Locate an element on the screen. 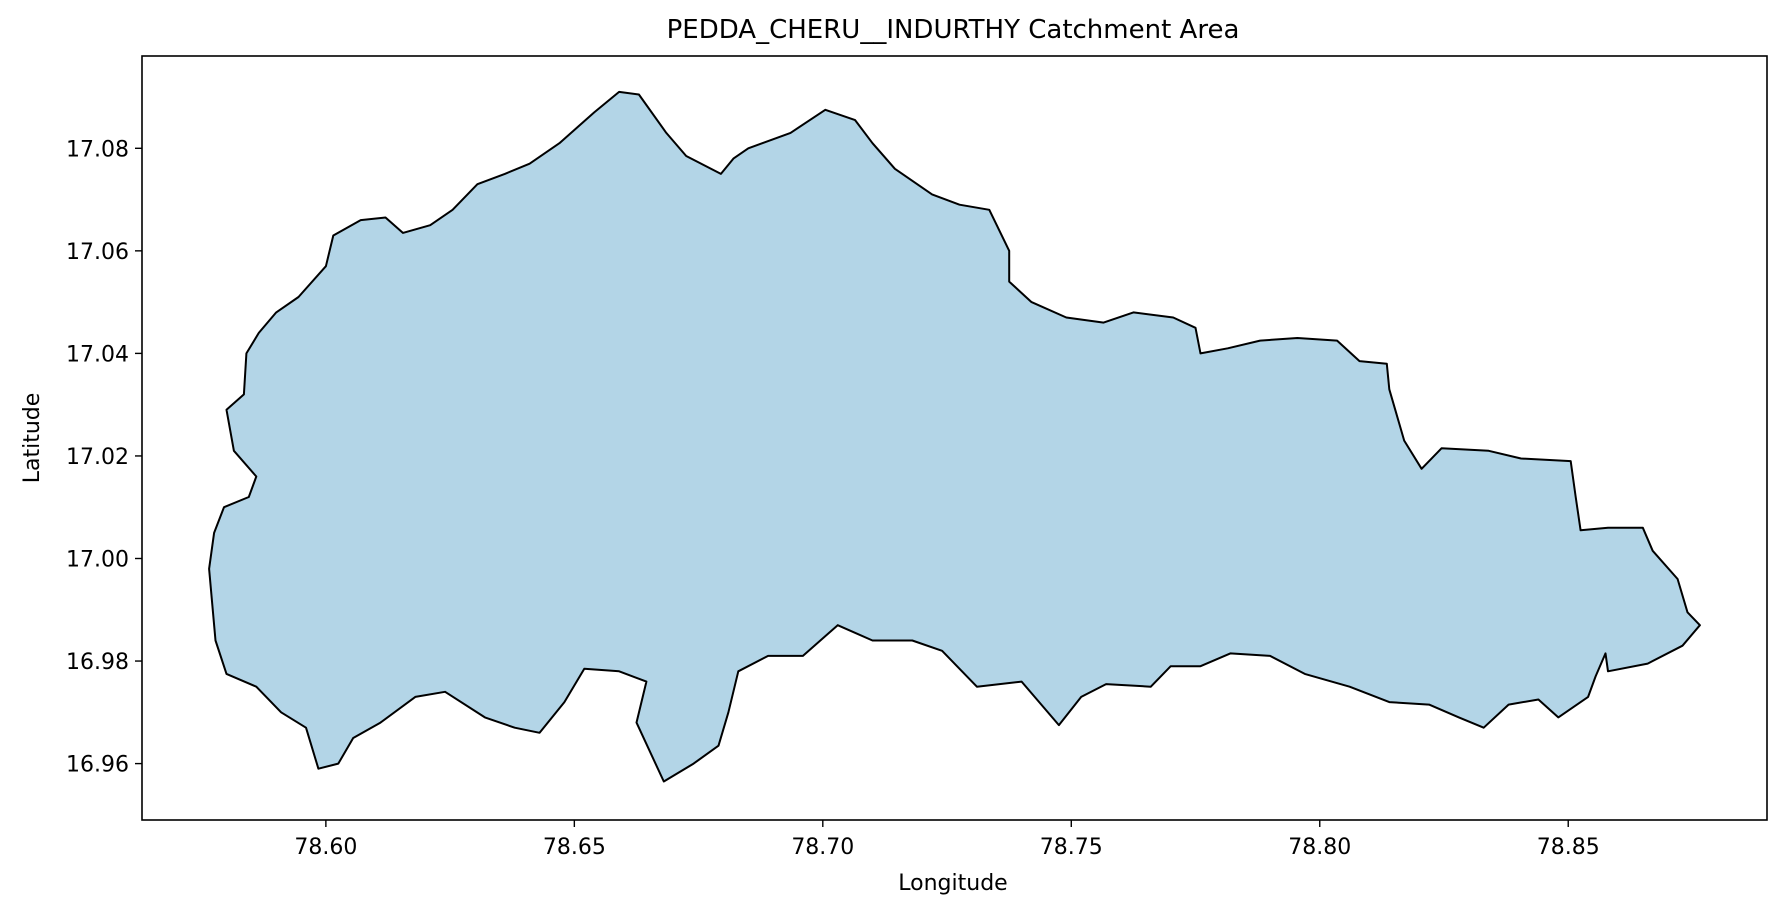 Image resolution: width=1780 pixels, height=913 pixels. y-tick-label: 17.08 is located at coordinates (97, 149).